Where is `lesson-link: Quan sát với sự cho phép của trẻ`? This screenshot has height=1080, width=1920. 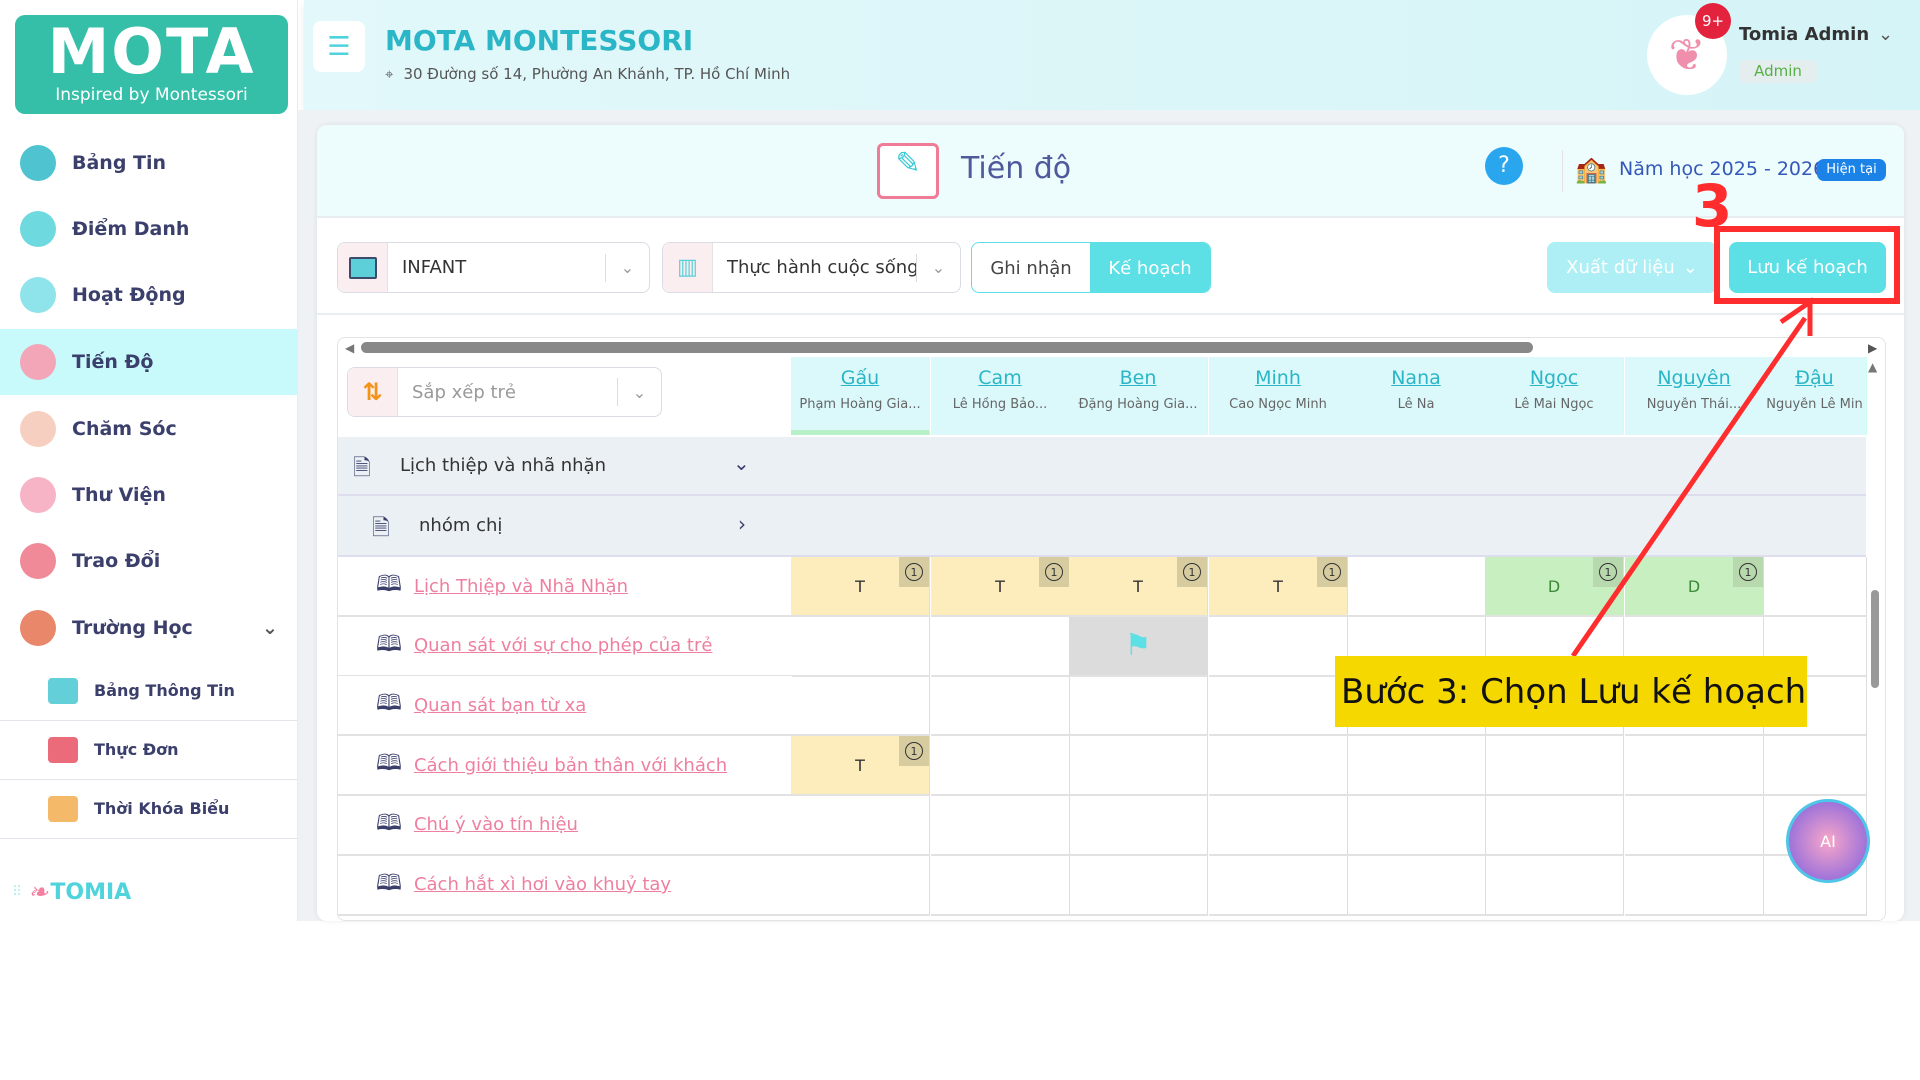 lesson-link: Quan sát với sự cho phép của trẻ is located at coordinates (563, 646).